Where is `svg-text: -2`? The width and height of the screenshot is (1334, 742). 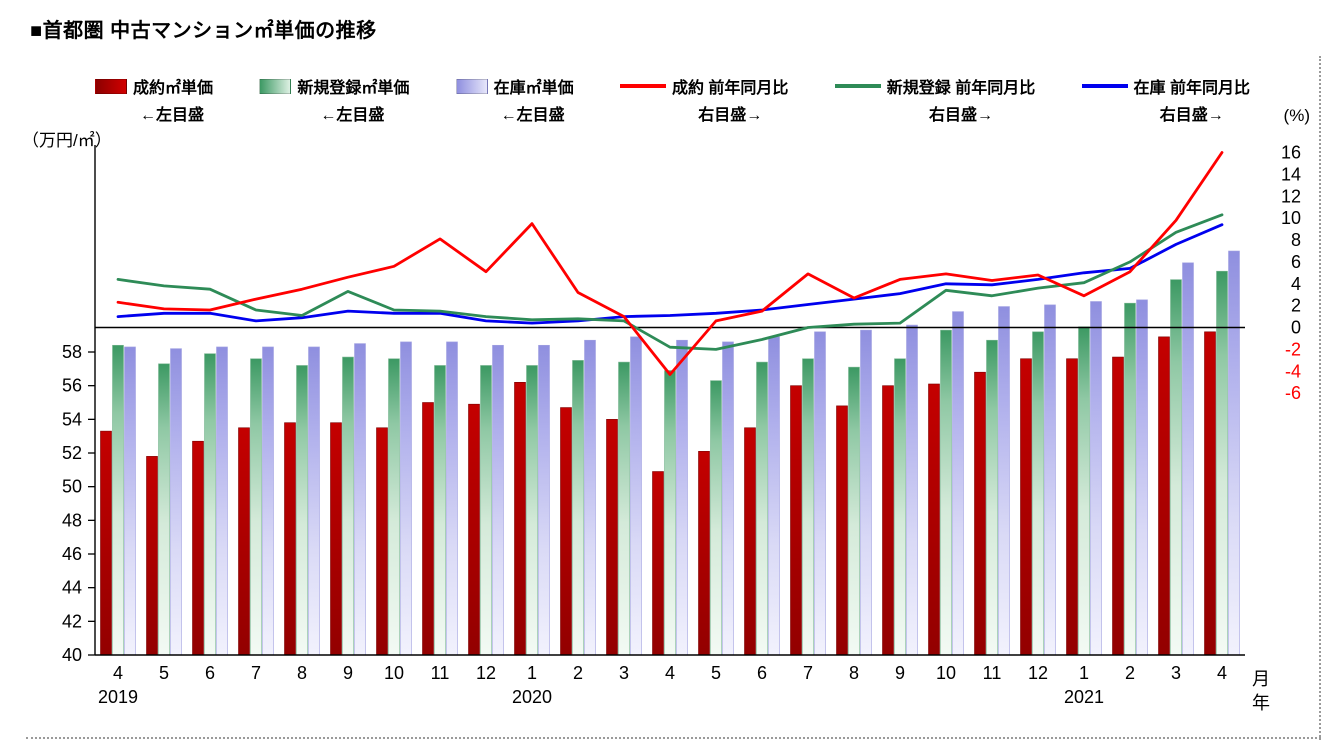
svg-text: -2 is located at coordinates (1293, 349).